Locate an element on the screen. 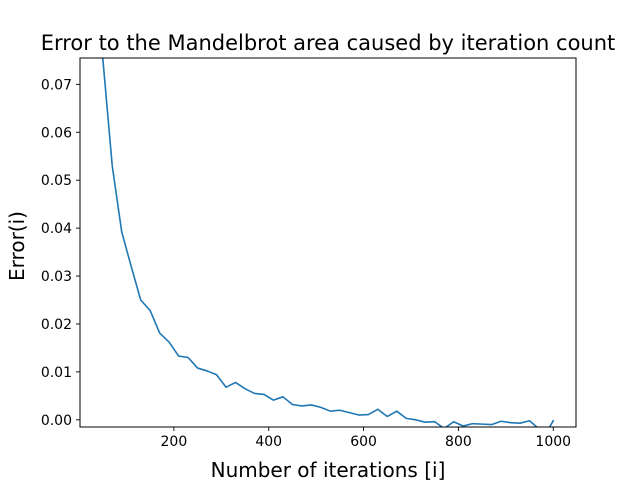 Image resolution: width=640 pixels, height=480 pixels. y-tick-label: 0.04 is located at coordinates (56, 229).